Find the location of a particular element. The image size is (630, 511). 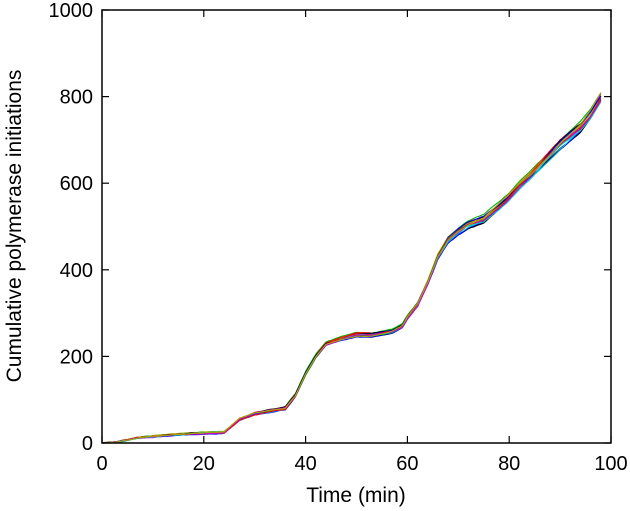

y-tick-label: 400 is located at coordinates (76, 271).